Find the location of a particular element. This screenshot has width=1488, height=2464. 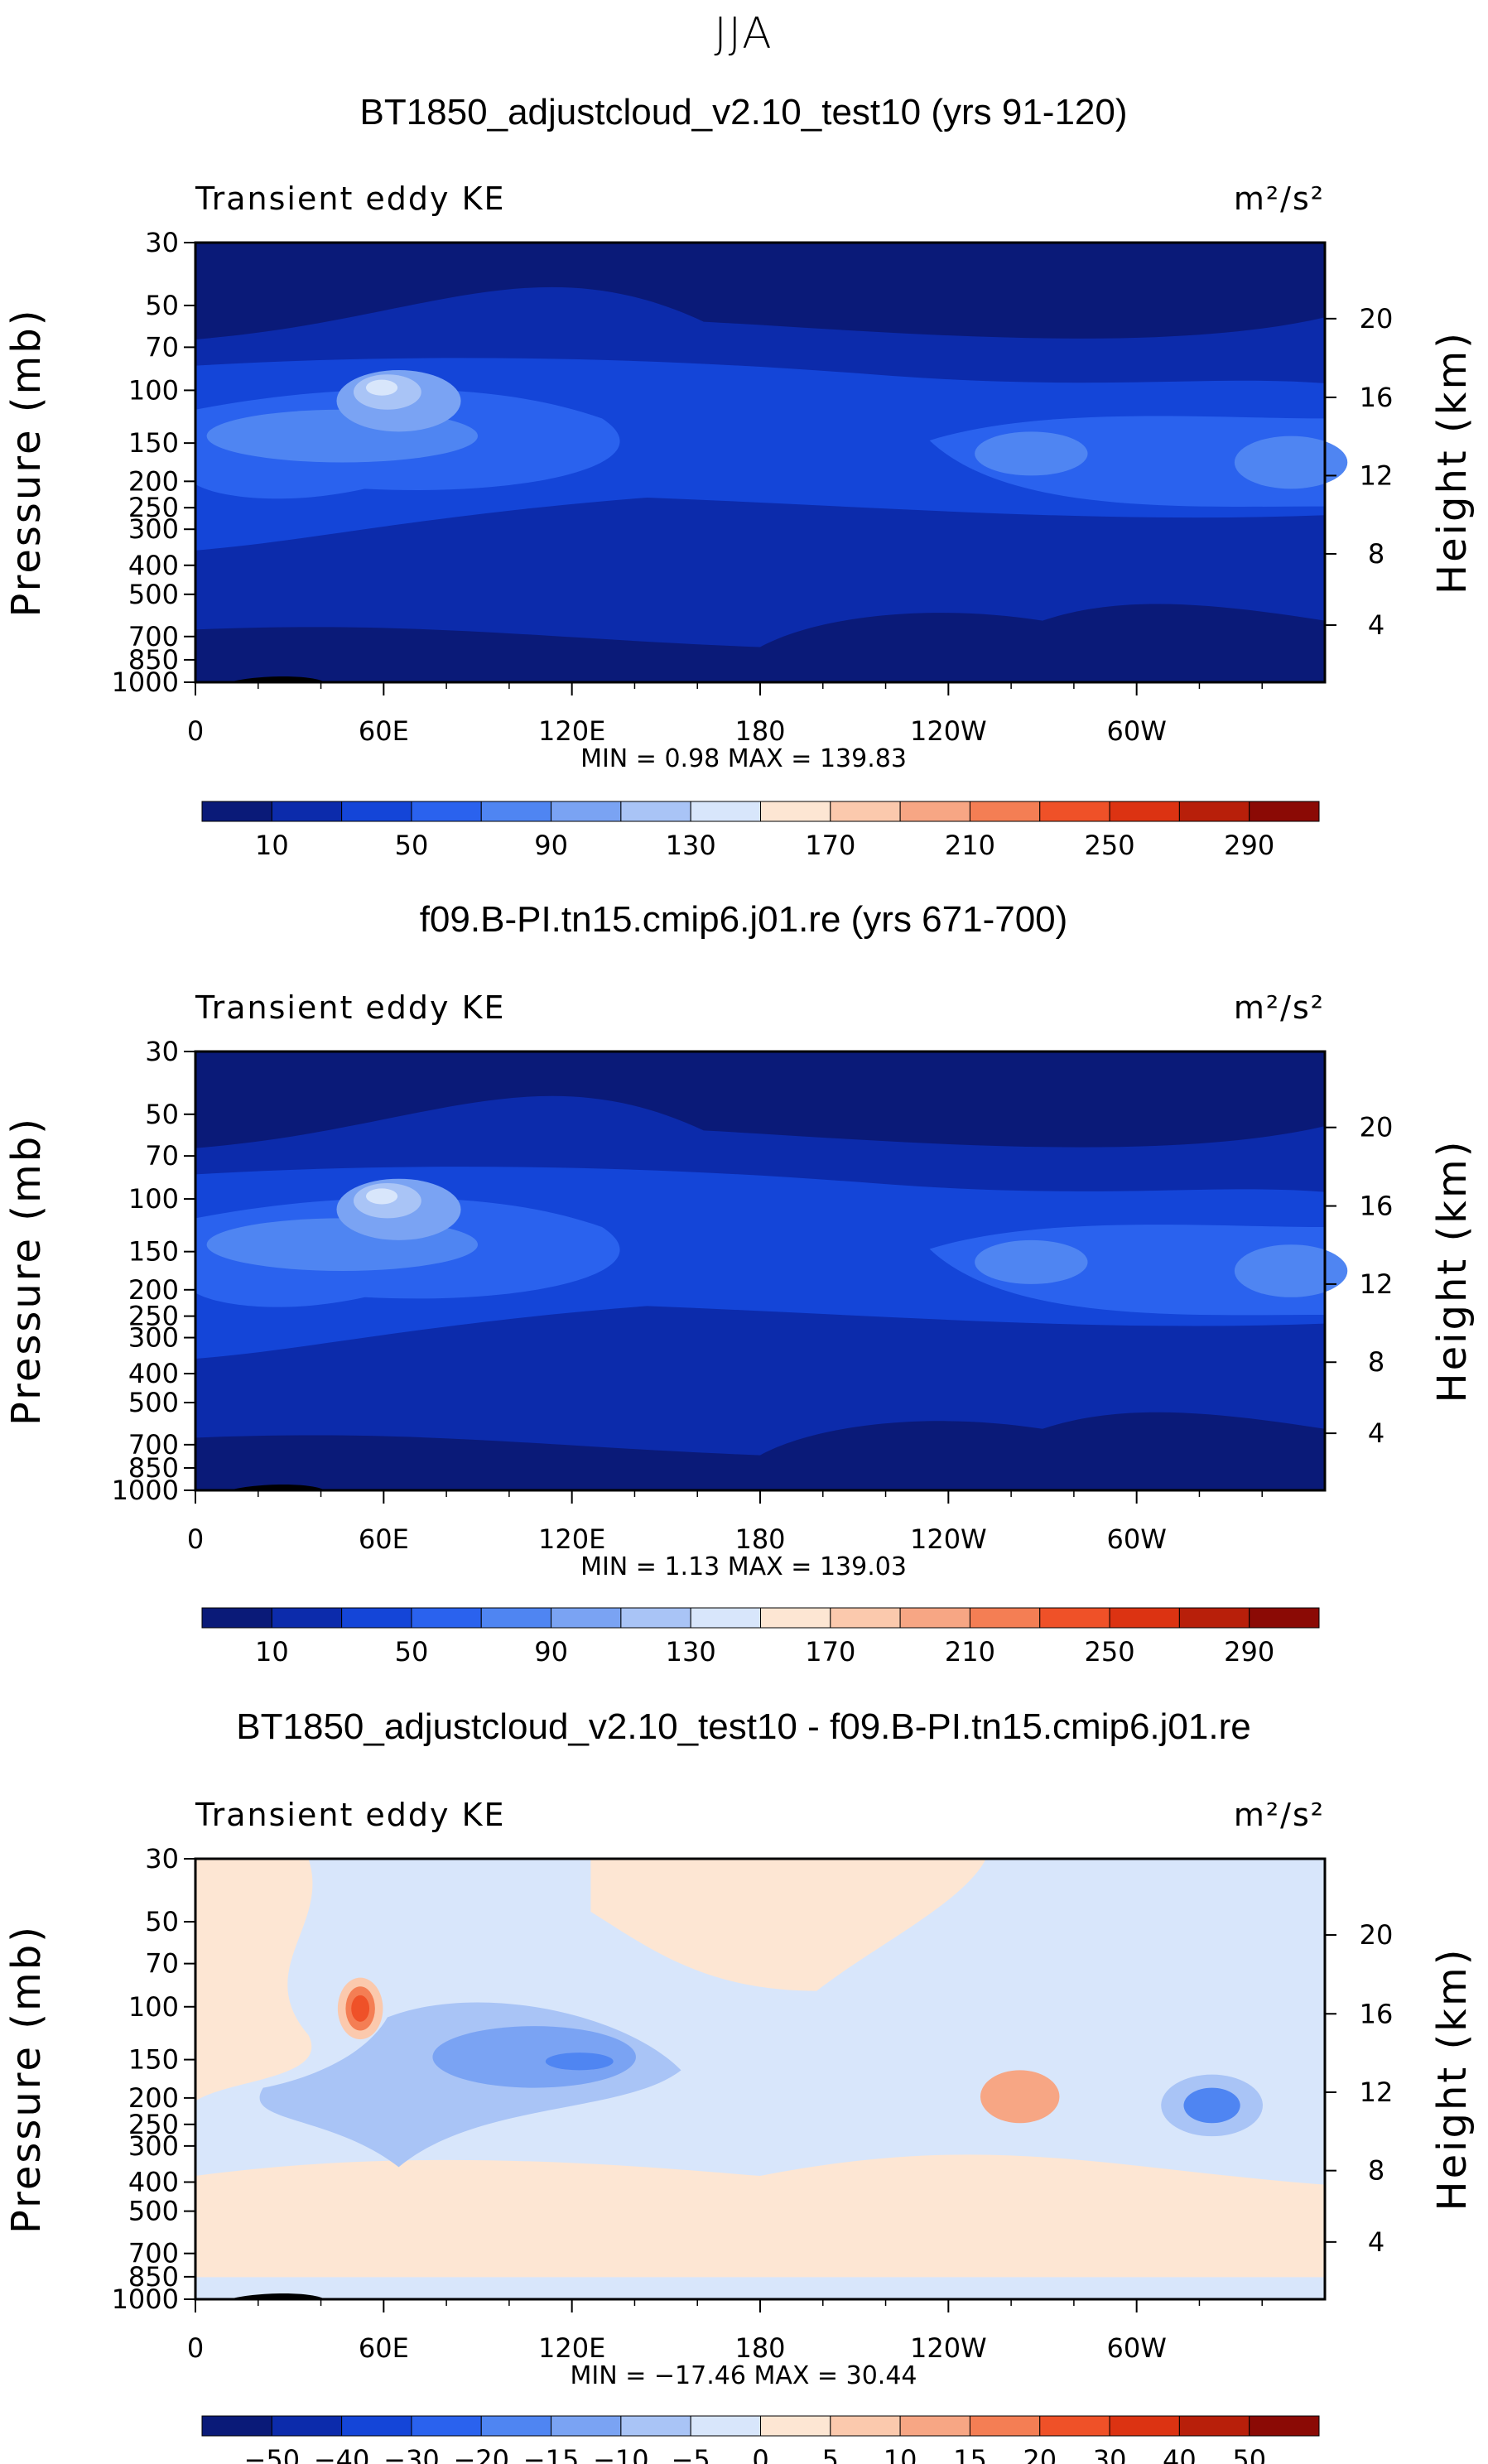

colorbar-label: −50 is located at coordinates (272, 2454).